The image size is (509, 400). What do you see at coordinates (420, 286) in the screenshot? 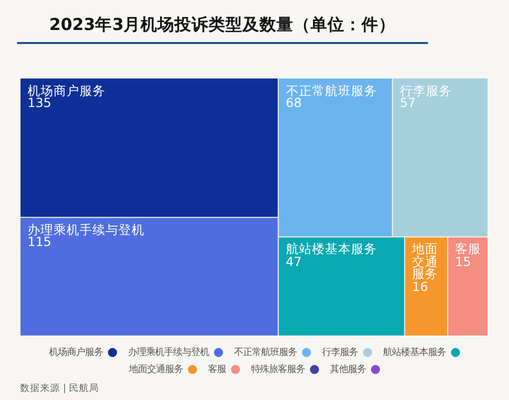
I see `data-label: 16` at bounding box center [420, 286].